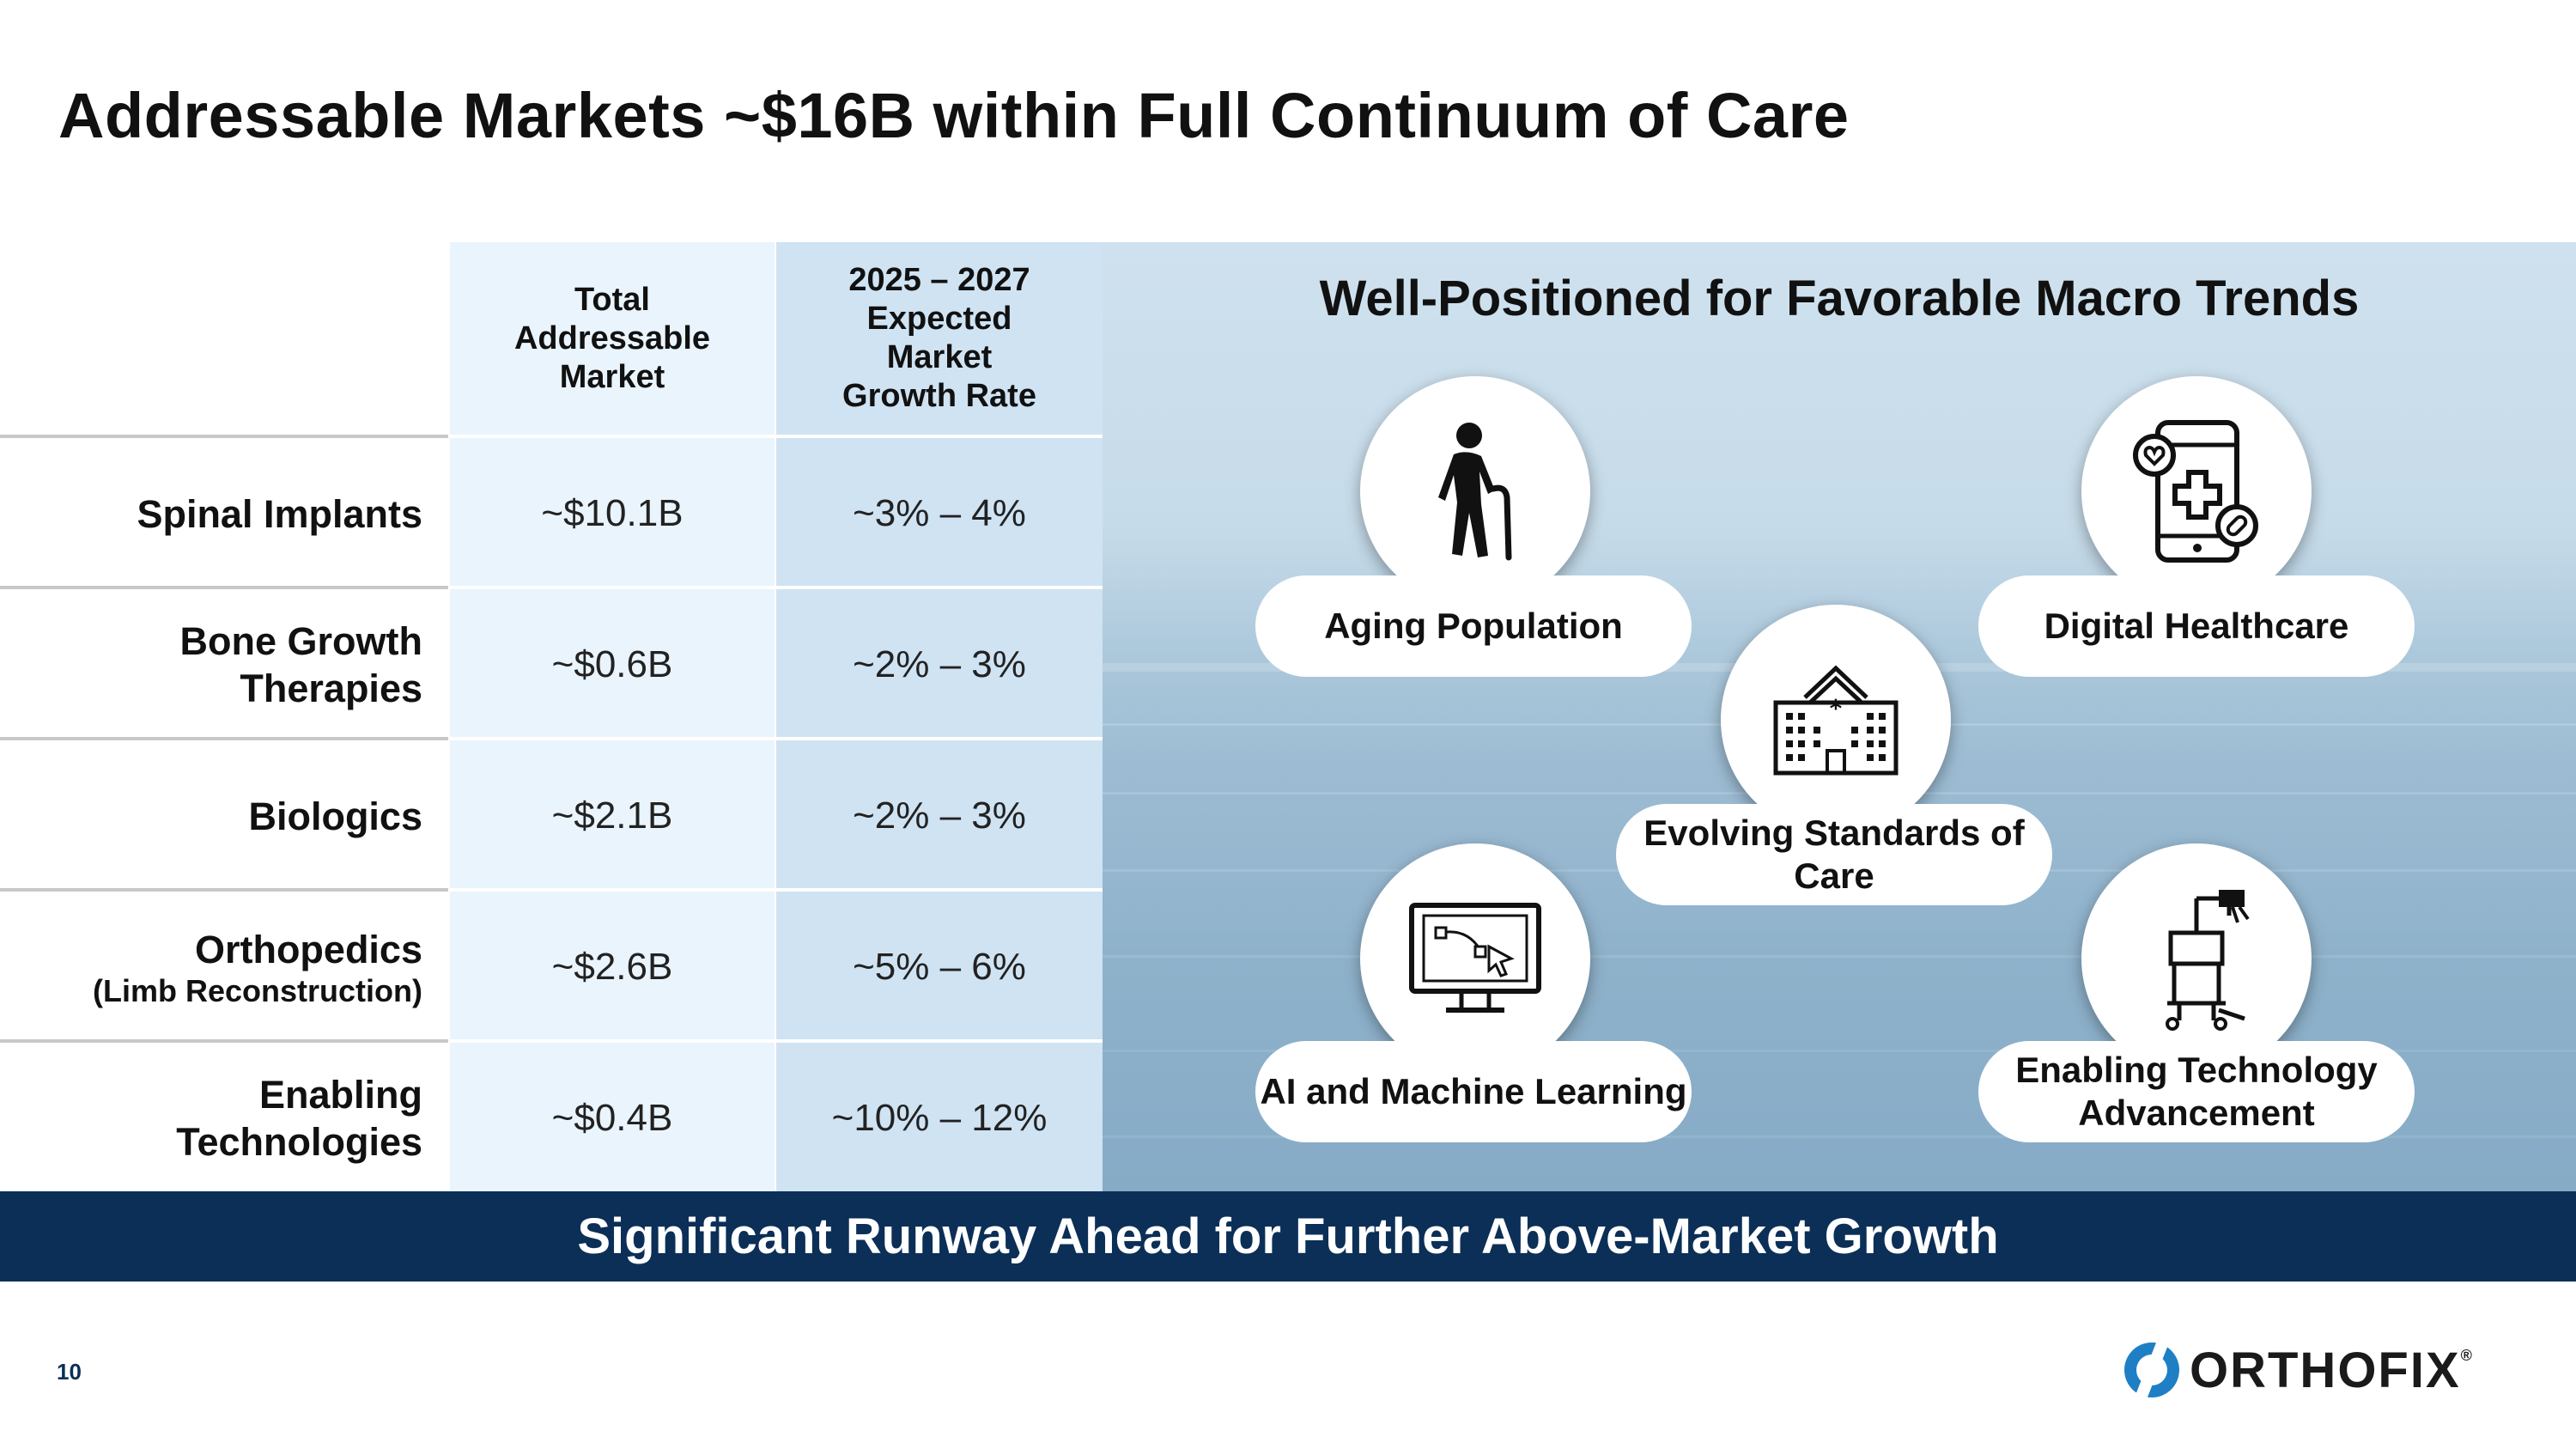 The image size is (2576, 1449). I want to click on aging-population-badge, so click(1475, 491).